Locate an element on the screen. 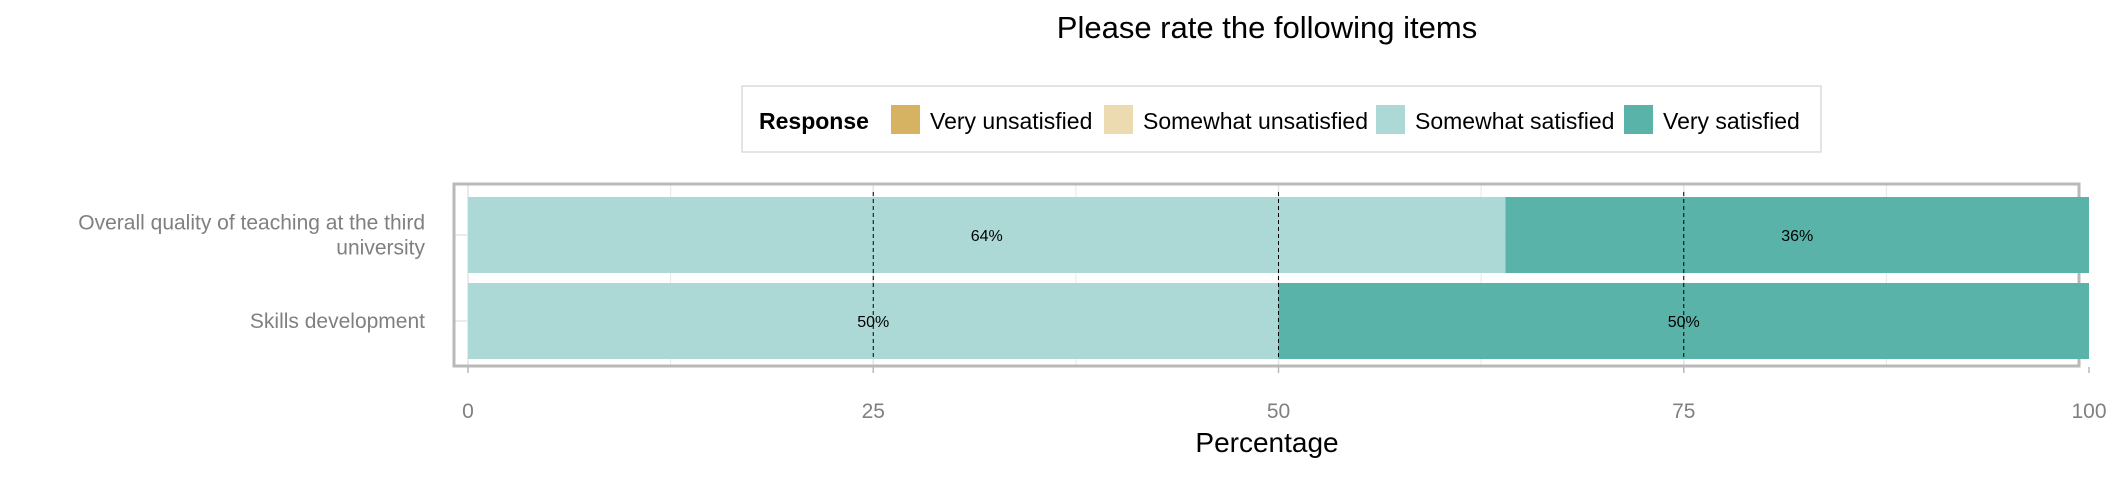  data-labels: 64% 36% 50% 50% is located at coordinates (1335, 279).